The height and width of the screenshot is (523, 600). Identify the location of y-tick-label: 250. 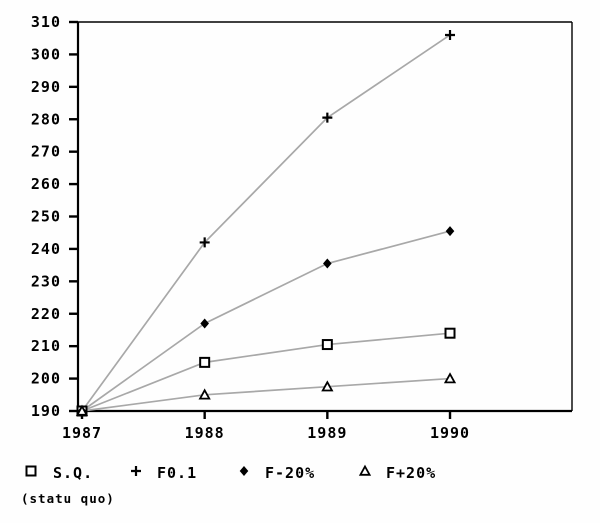
(46, 217).